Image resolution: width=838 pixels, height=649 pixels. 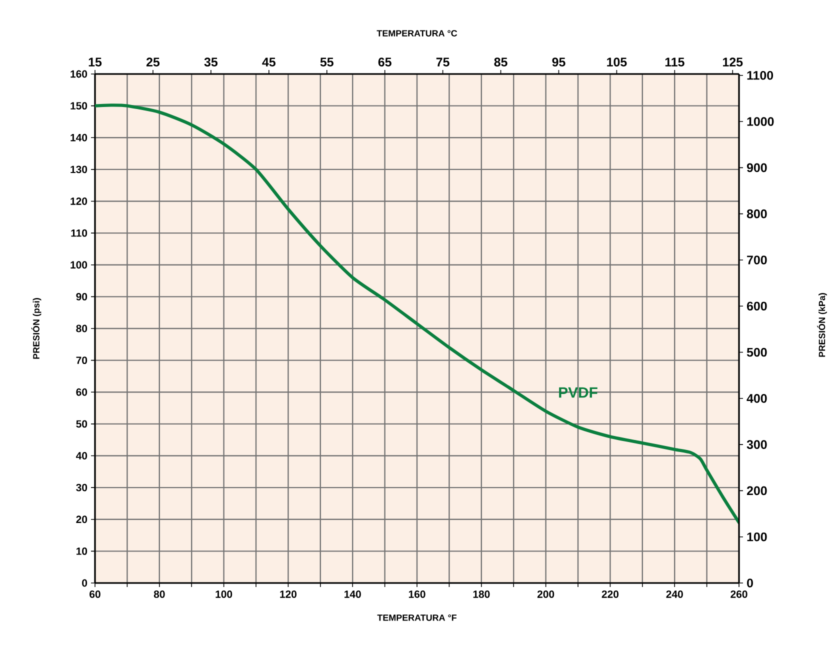 What do you see at coordinates (82, 551) in the screenshot?
I see `y-tick-label: 10` at bounding box center [82, 551].